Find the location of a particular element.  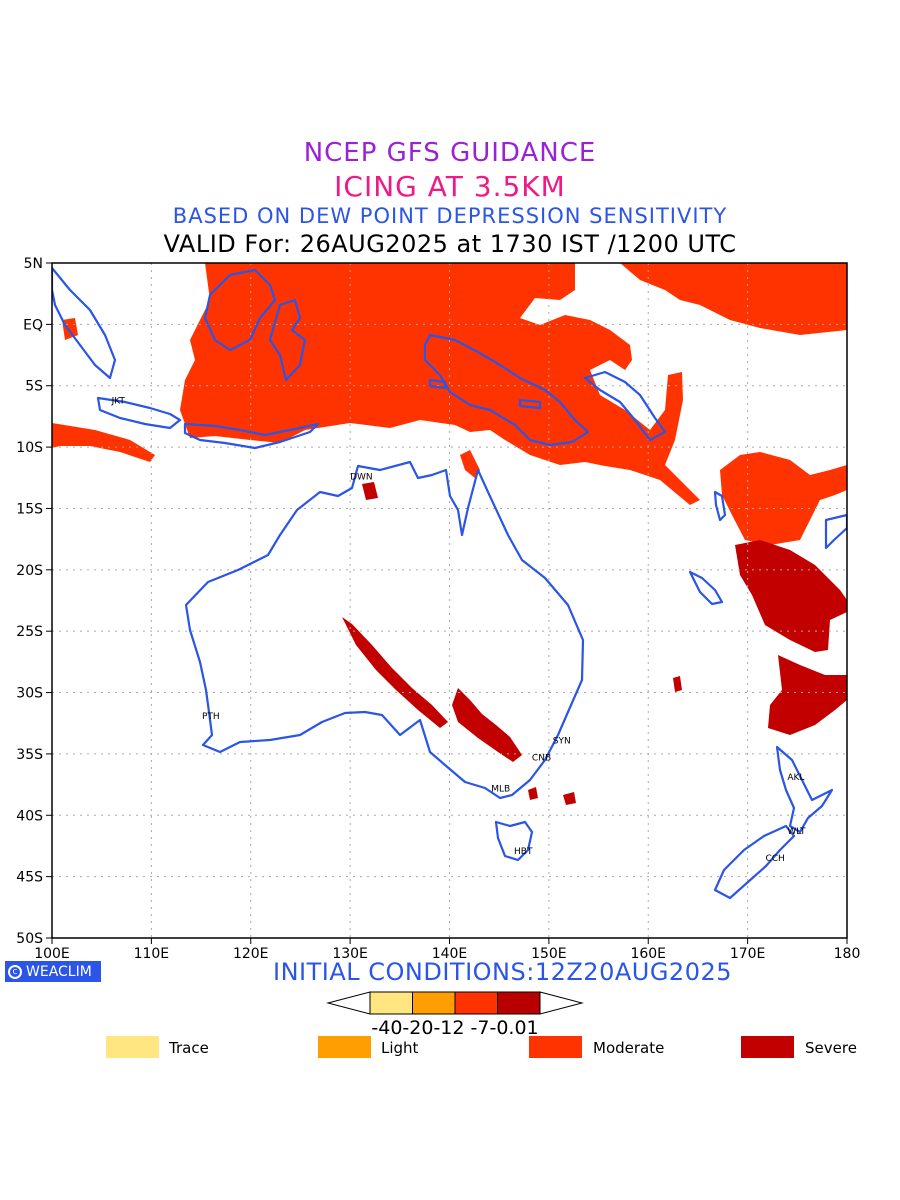

legend-label-severe: Severe is located at coordinates (831, 1048).